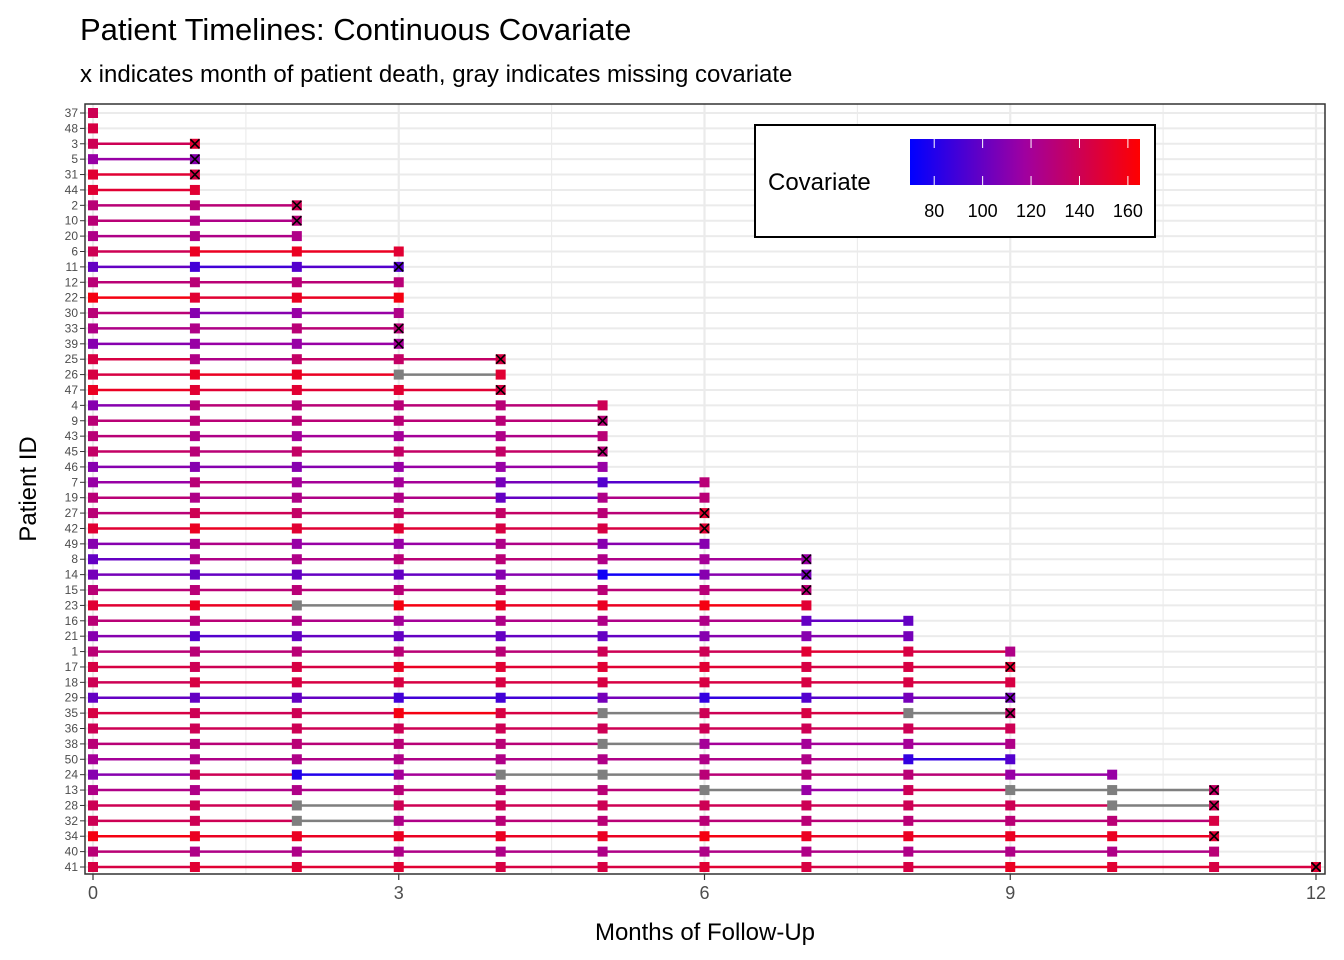  Describe the element at coordinates (72, 528) in the screenshot. I see `y-tick-label: 42` at that location.